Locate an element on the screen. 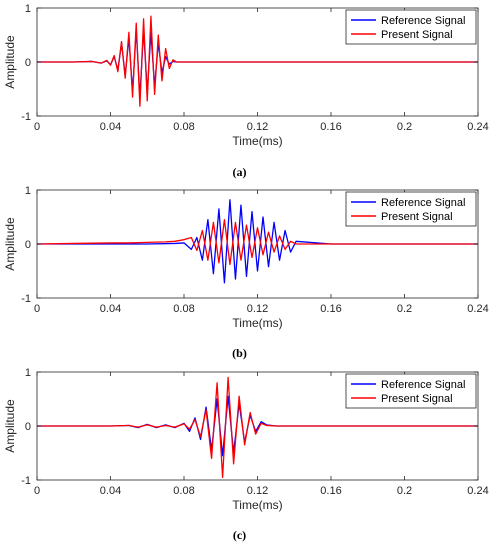  panel-label: (c) is located at coordinates (239, 535).